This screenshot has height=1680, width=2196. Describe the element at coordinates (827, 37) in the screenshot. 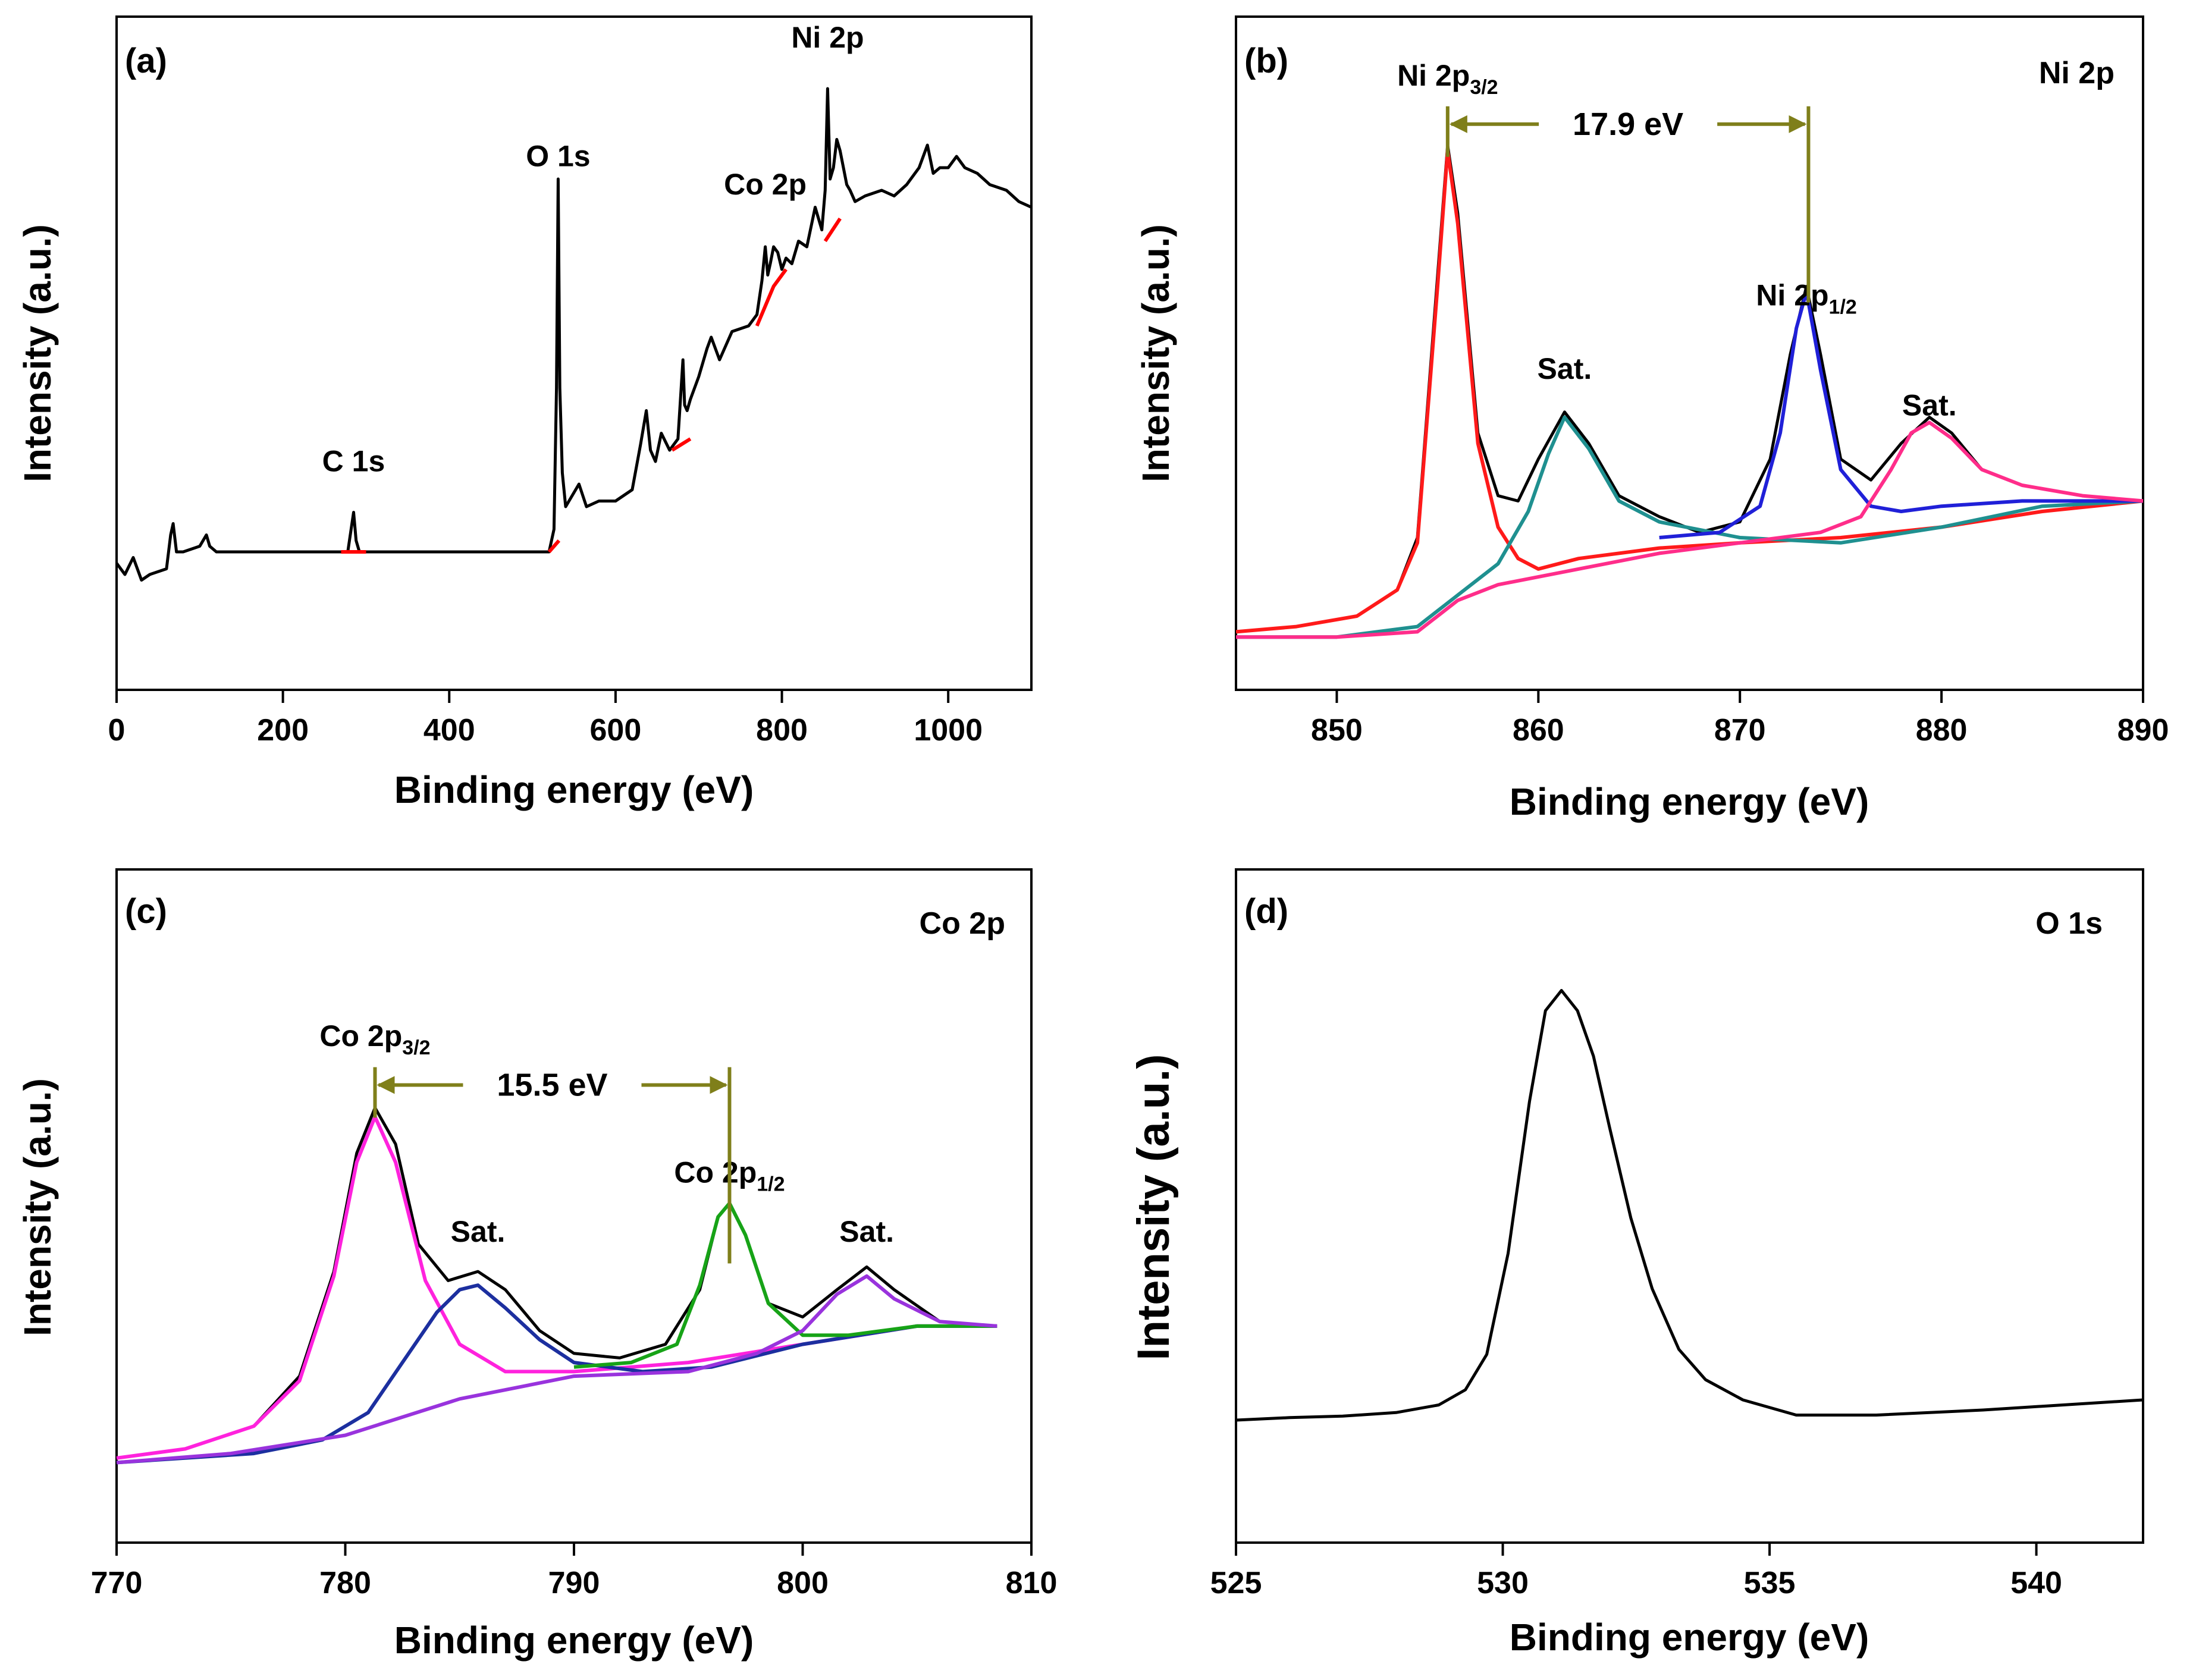

I see `peak-label: Ni 2p` at that location.